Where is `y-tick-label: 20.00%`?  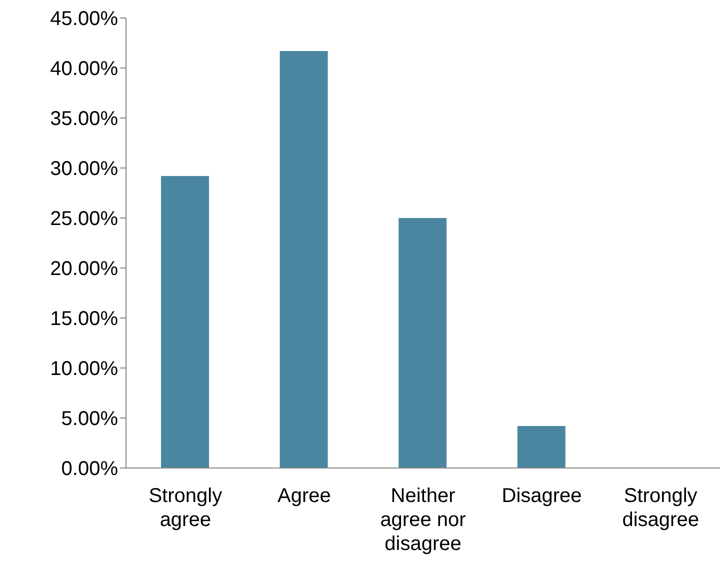 y-tick-label: 20.00% is located at coordinates (84, 269).